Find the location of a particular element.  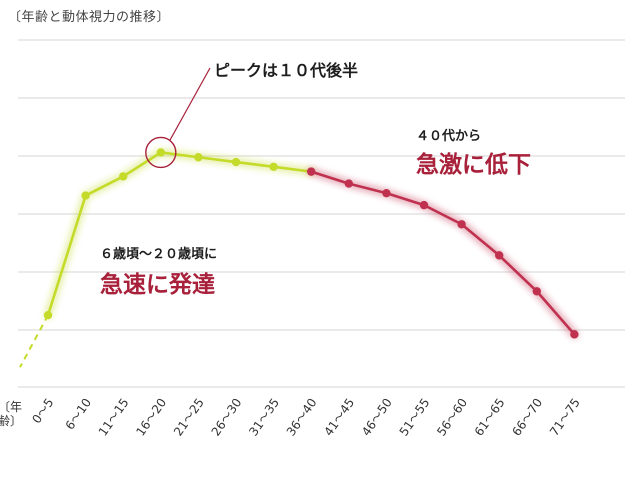

annotation-peak: ピークは１０代後半 is located at coordinates (286, 70).